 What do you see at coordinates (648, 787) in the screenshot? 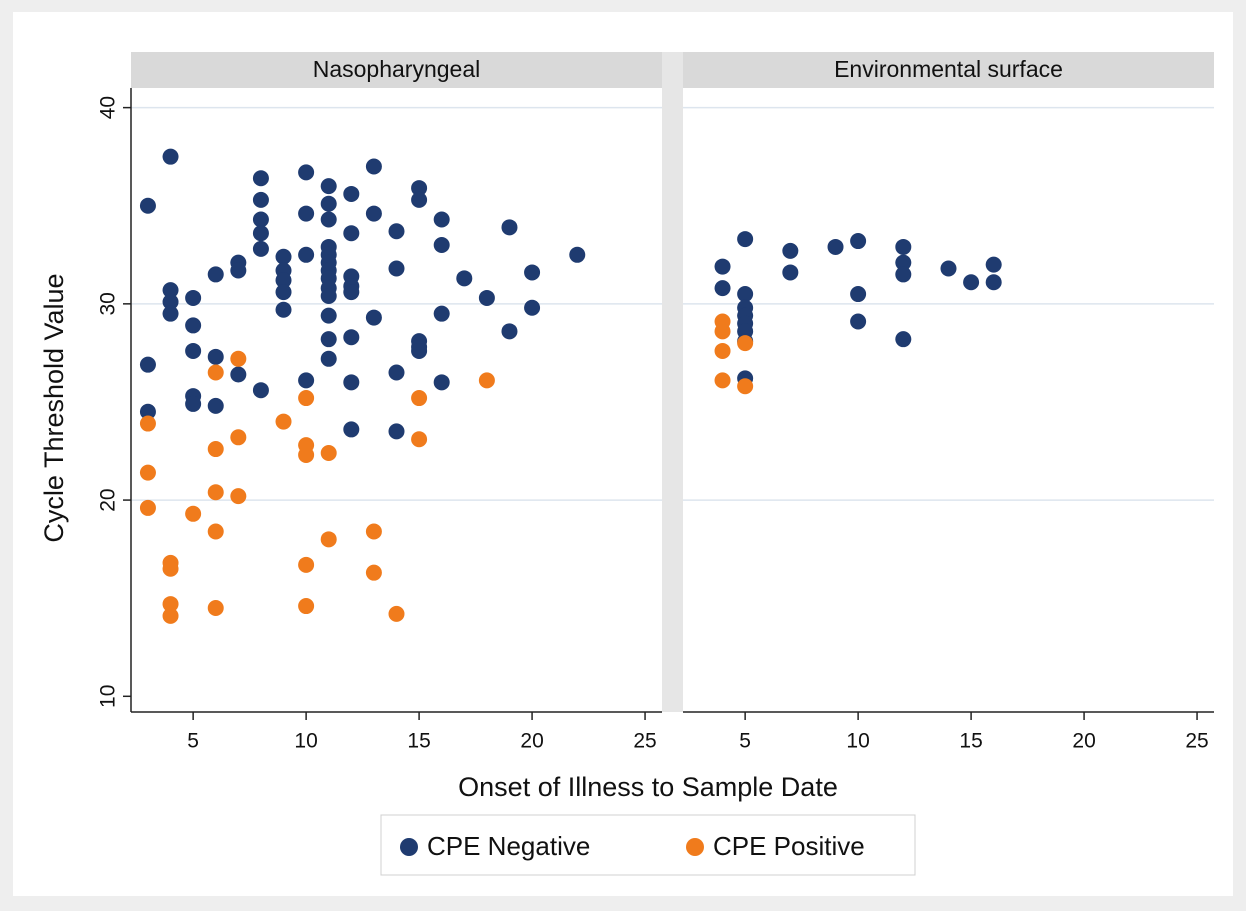
I see `x-axis-label: Onset of Illness to Sample Date` at bounding box center [648, 787].